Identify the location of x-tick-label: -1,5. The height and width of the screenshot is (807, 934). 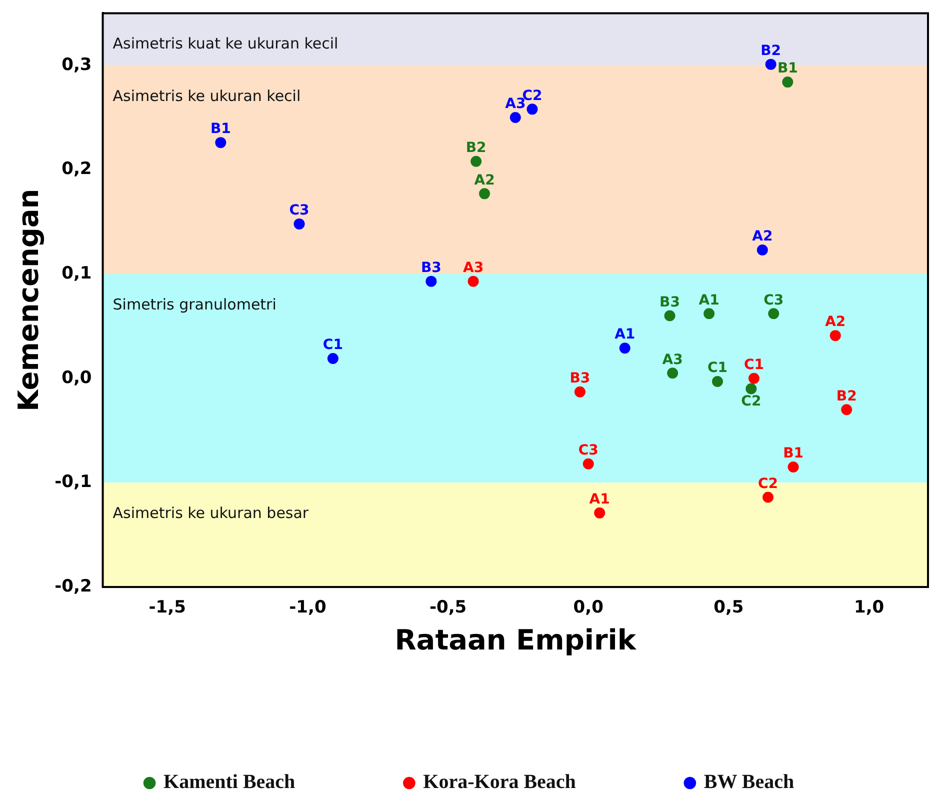
(167, 608).